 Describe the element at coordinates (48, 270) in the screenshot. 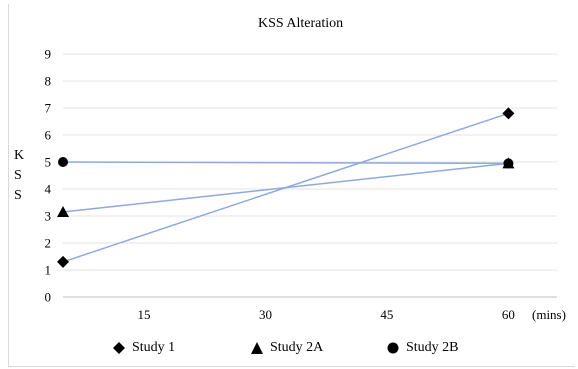

I see `y-tick-label: 1` at that location.